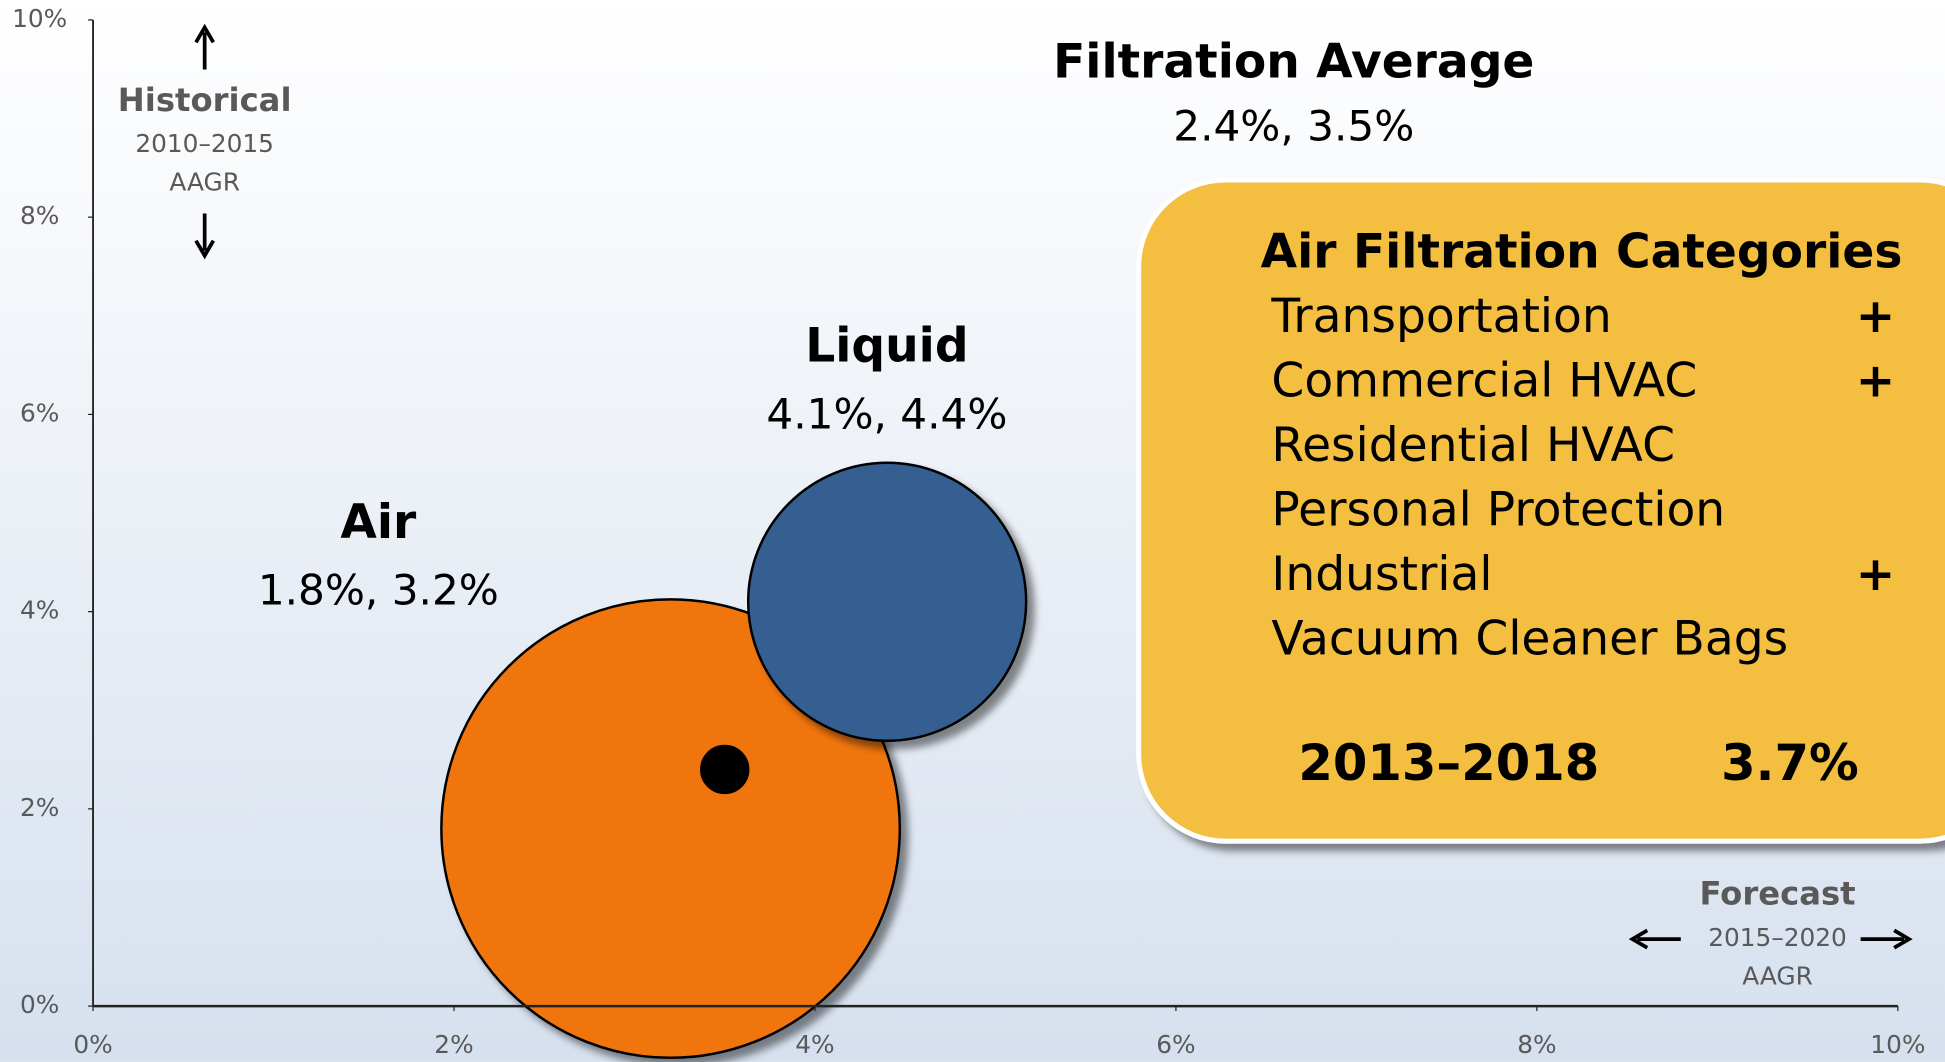 The height and width of the screenshot is (1062, 1945). What do you see at coordinates (204, 236) in the screenshot?
I see `arrow-down` at bounding box center [204, 236].